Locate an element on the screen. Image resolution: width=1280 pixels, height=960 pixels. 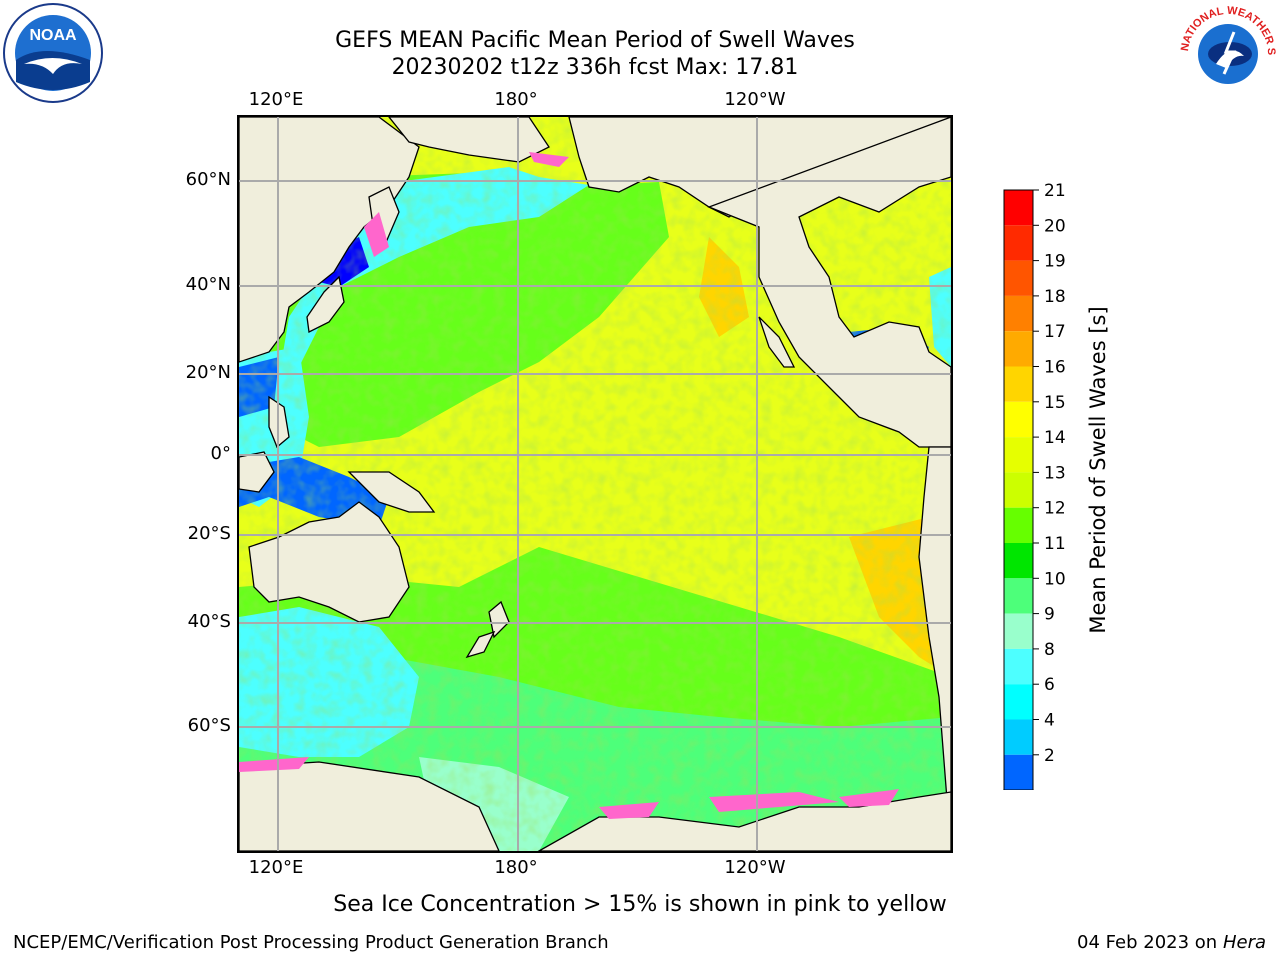
lat-label-0: 0° is located at coordinates (220, 453).